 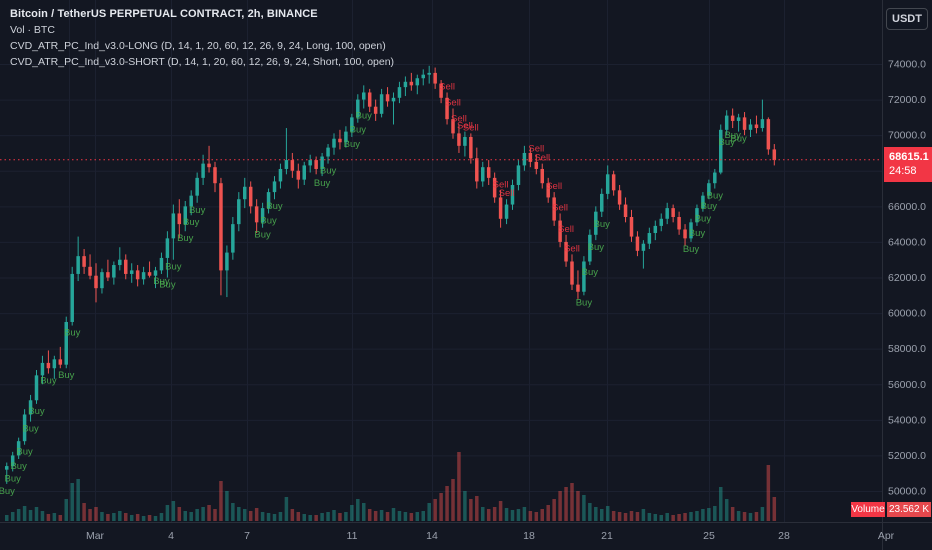 What do you see at coordinates (907, 385) in the screenshot?
I see `price-tick-label: 56000.0` at bounding box center [907, 385].